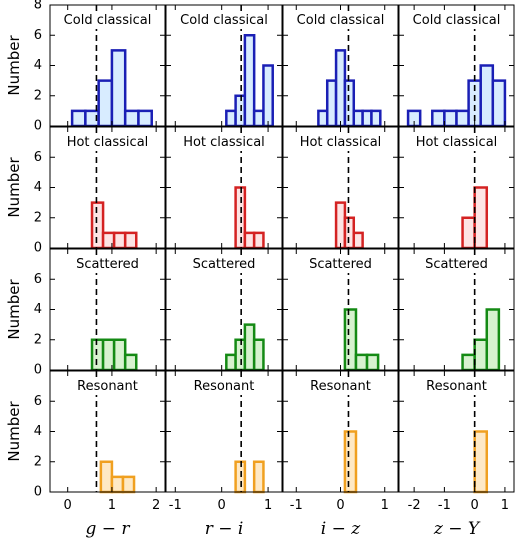  I want to click on panel-0-2: Cold classical, so click(340, 66).